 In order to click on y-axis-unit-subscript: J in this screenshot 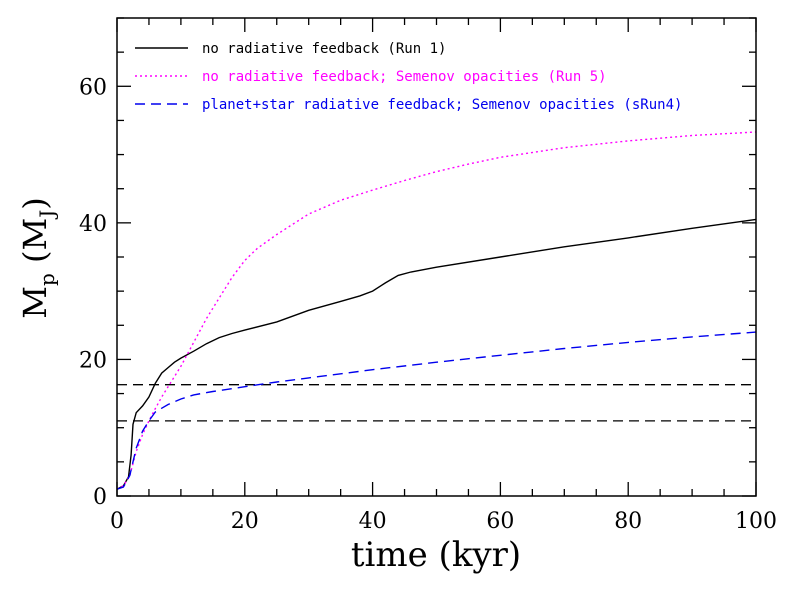, I will do `click(47, 215)`.